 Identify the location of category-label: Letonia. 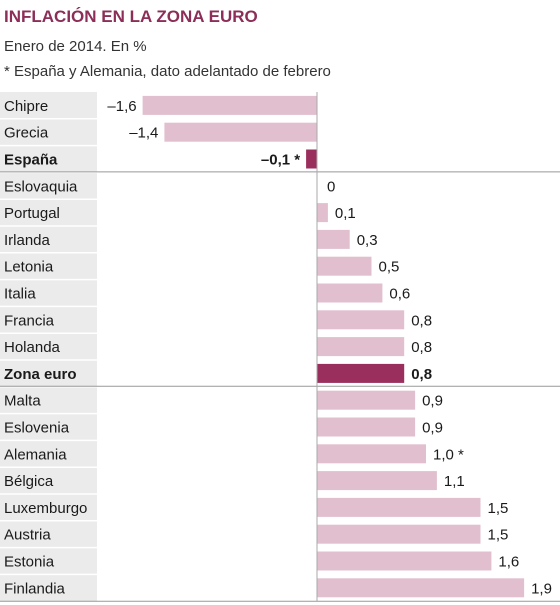
(29, 267).